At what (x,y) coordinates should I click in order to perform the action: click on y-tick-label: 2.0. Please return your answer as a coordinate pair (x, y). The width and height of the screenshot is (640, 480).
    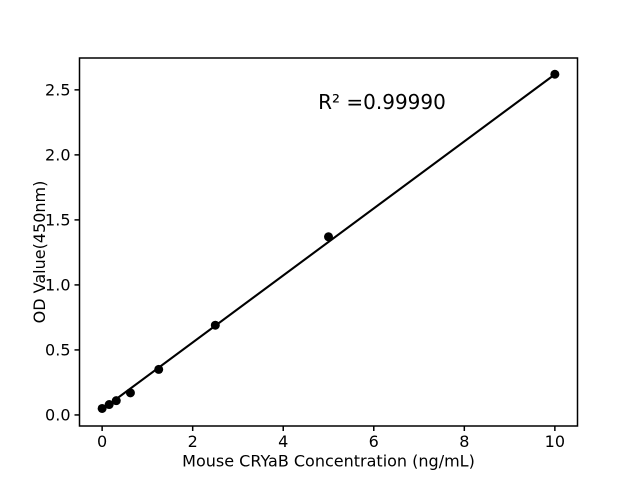
    Looking at the image, I should click on (57, 154).